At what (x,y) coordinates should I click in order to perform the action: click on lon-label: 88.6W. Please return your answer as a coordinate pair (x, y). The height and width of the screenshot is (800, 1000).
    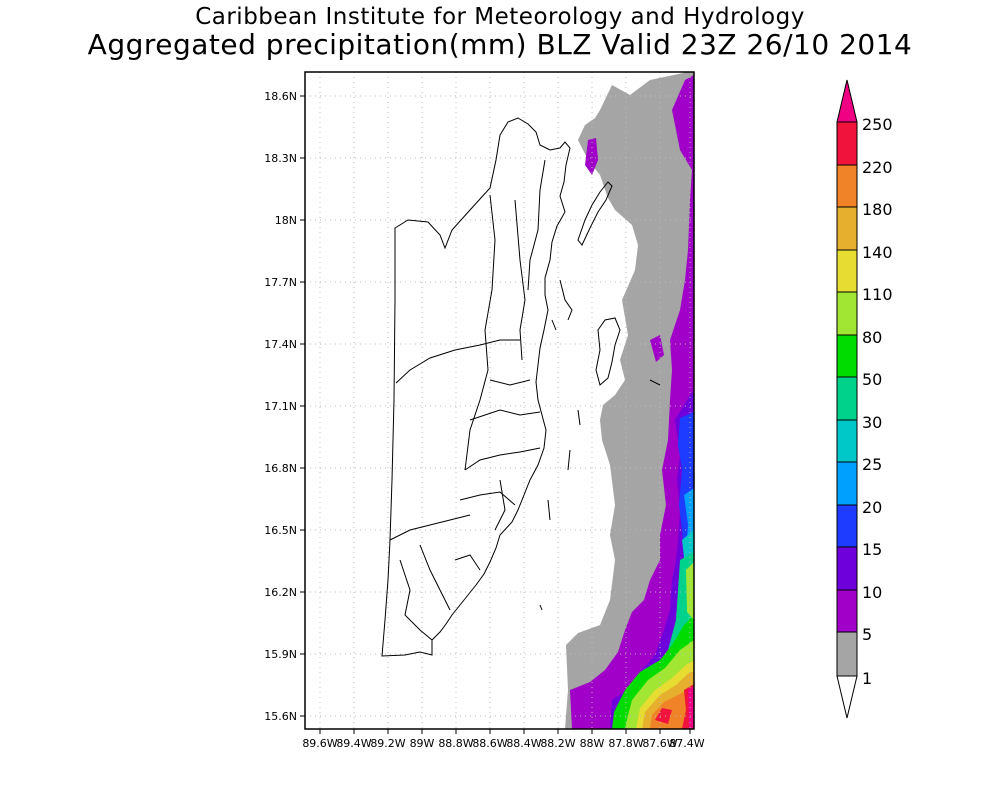
    Looking at the image, I should click on (489, 743).